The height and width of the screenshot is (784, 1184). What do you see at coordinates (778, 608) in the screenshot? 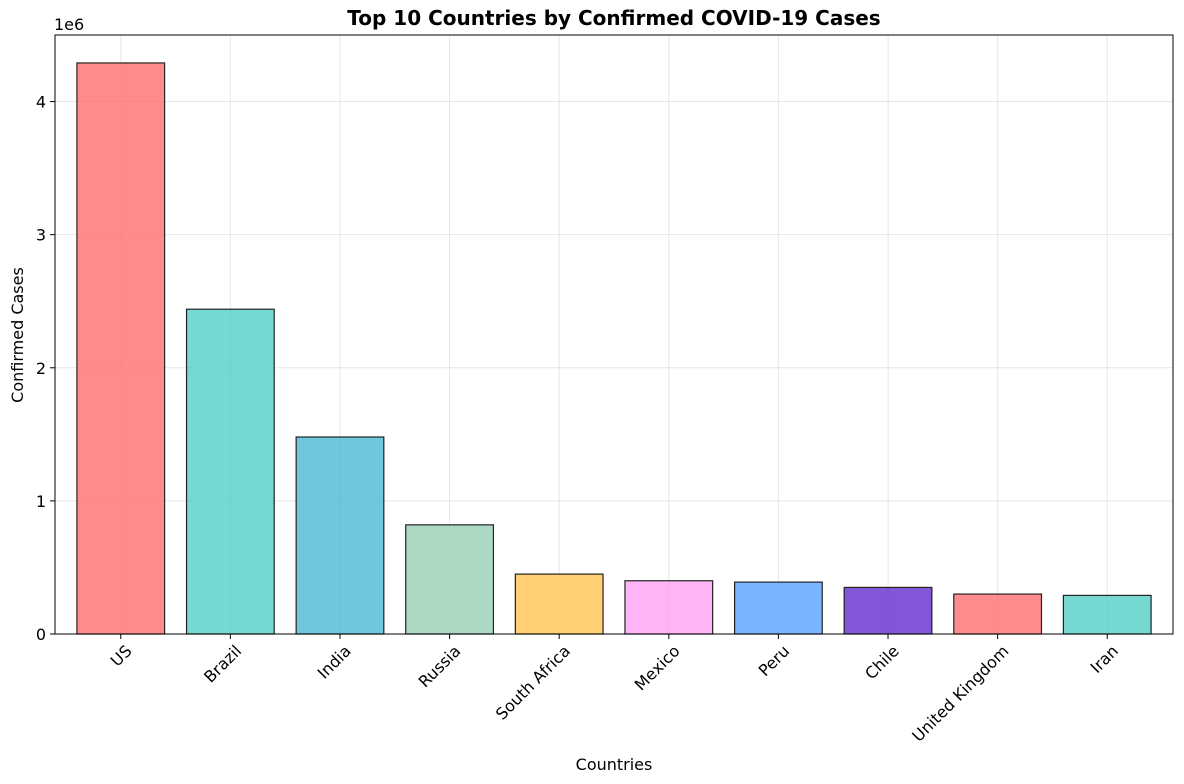
I see `bar-peru` at bounding box center [778, 608].